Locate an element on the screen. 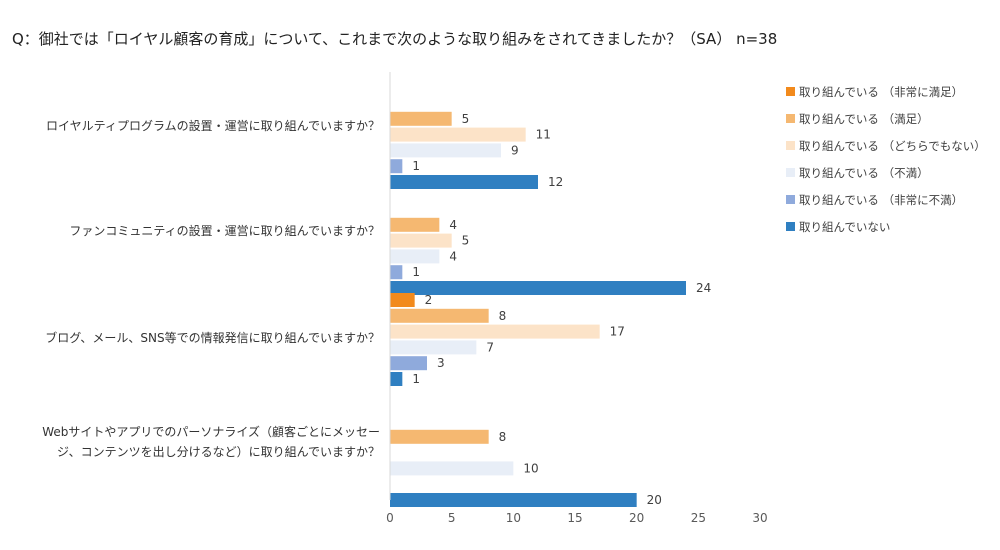  x-tick-label: 10 is located at coordinates (513, 518).